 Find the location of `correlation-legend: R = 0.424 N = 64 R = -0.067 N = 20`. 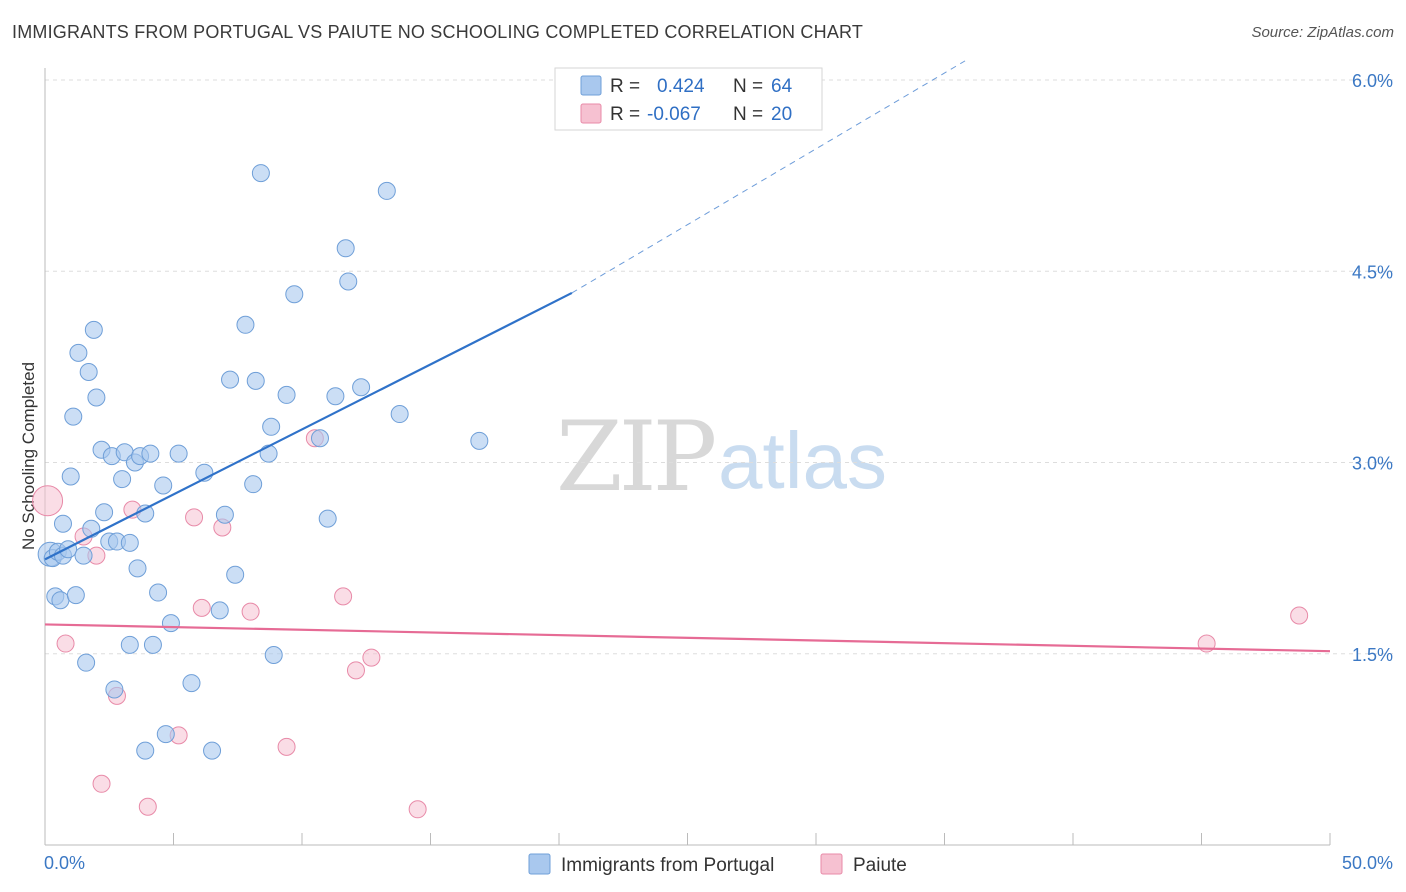

correlation-legend: R = 0.424 N = 64 R = -0.067 N = 20 is located at coordinates (688, 99).